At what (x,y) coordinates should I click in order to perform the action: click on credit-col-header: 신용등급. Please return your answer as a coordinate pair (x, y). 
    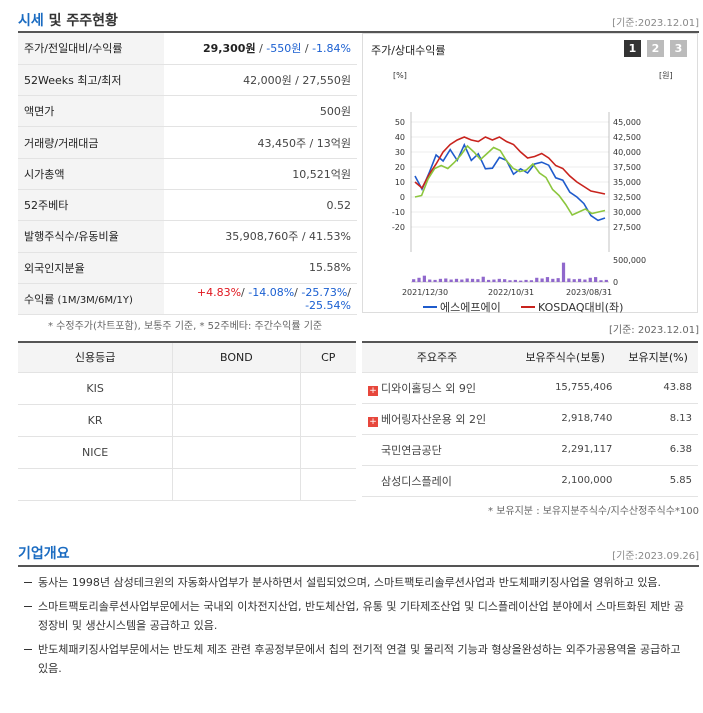
    Looking at the image, I should click on (96, 357).